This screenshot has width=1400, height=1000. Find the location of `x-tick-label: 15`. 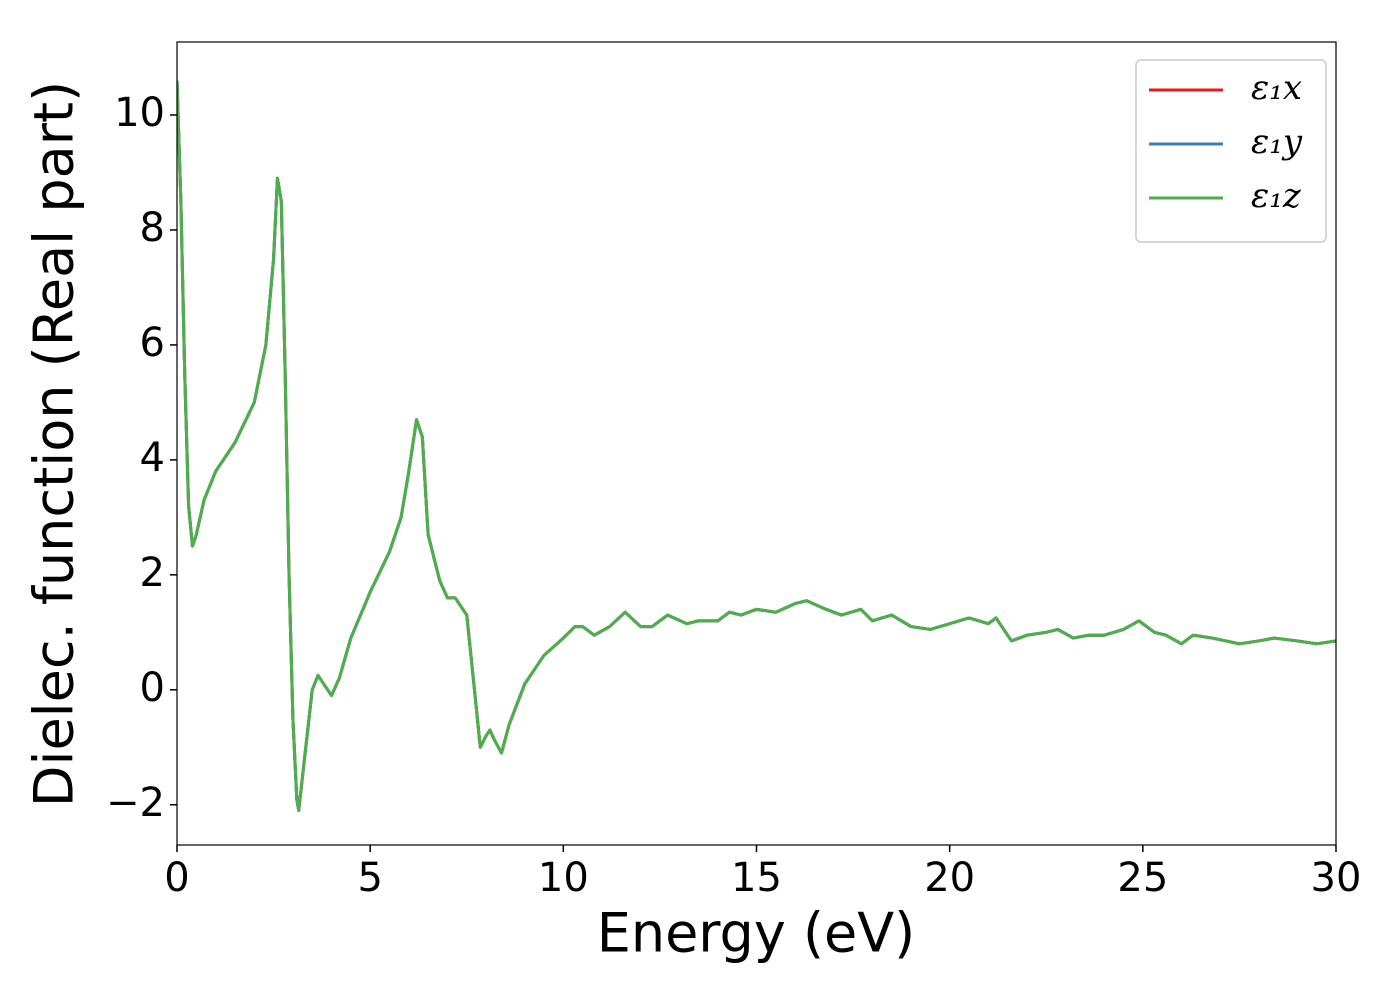

x-tick-label: 15 is located at coordinates (756, 878).